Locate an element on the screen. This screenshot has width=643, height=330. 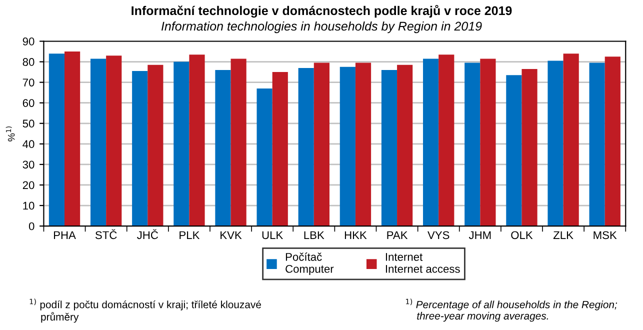
x-tick-label: PAK is located at coordinates (397, 235).